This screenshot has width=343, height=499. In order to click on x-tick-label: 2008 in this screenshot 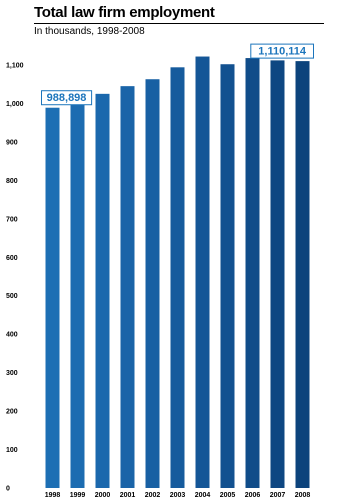, I will do `click(303, 495)`.